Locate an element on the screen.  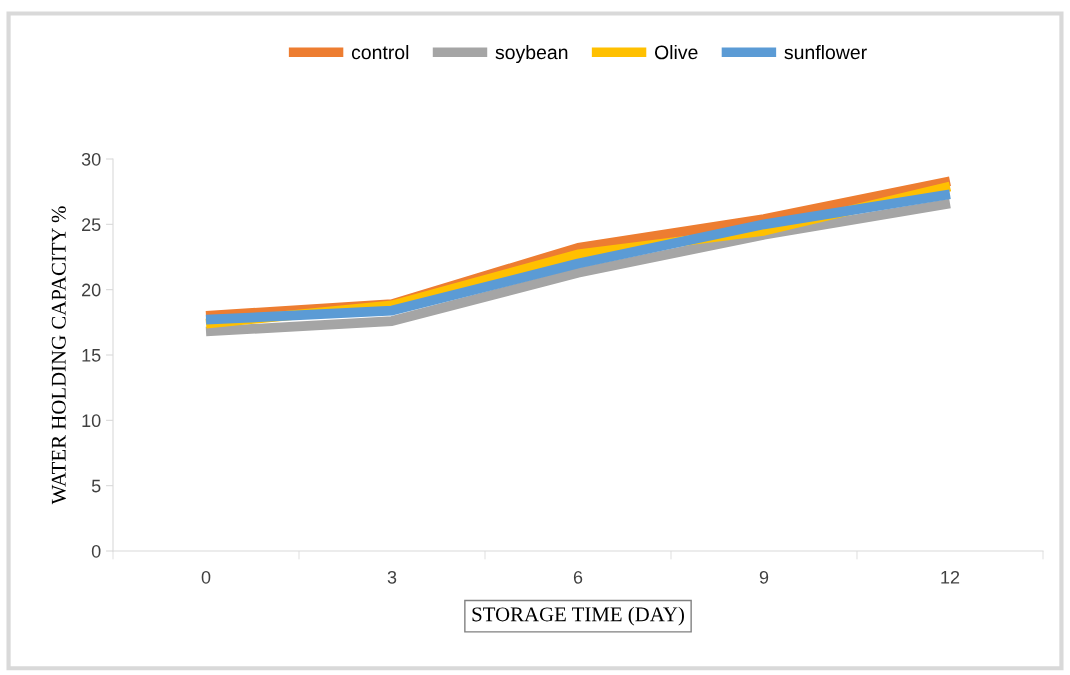
y-tick-label: 20 is located at coordinates (91, 290).